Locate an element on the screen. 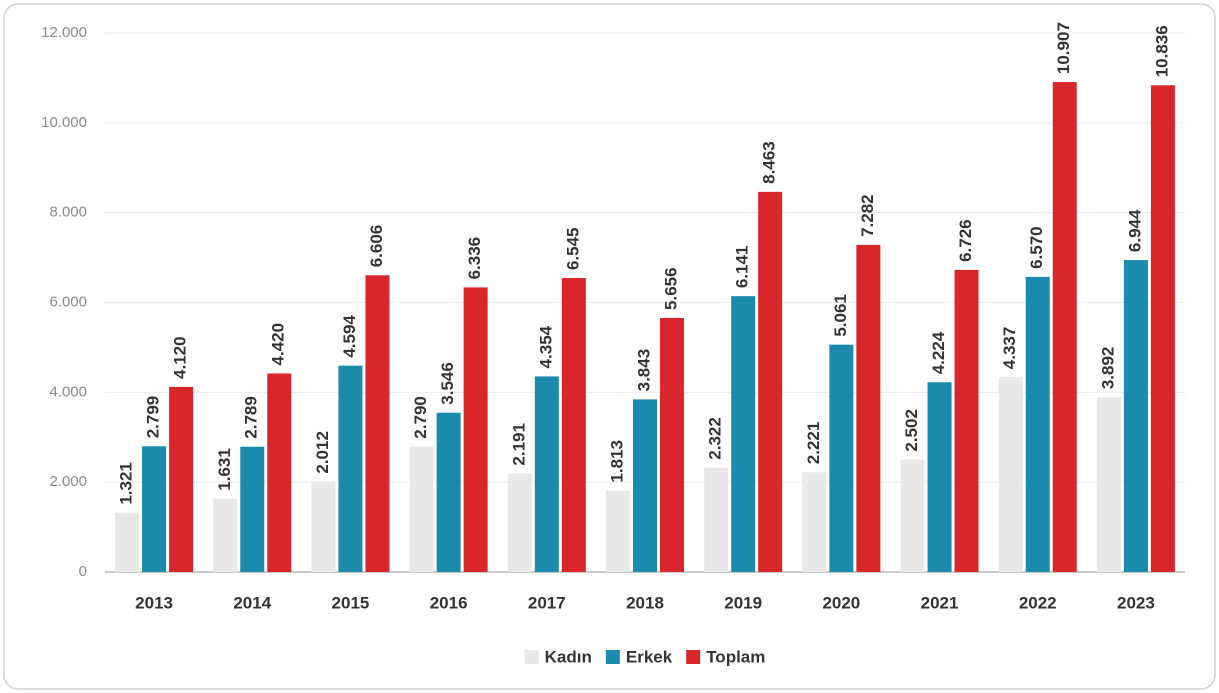 This screenshot has width=1219, height=693. legend-label: Toplam is located at coordinates (735, 656).